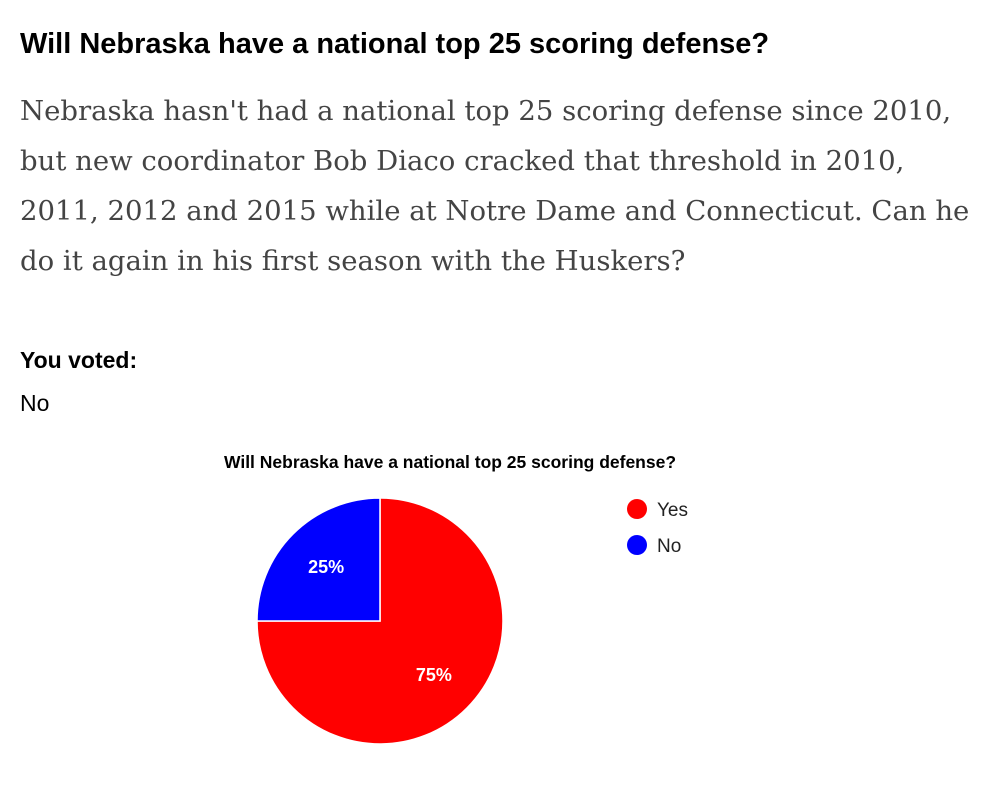  I want to click on pie-labels: 75% 25%, so click(380, 621).